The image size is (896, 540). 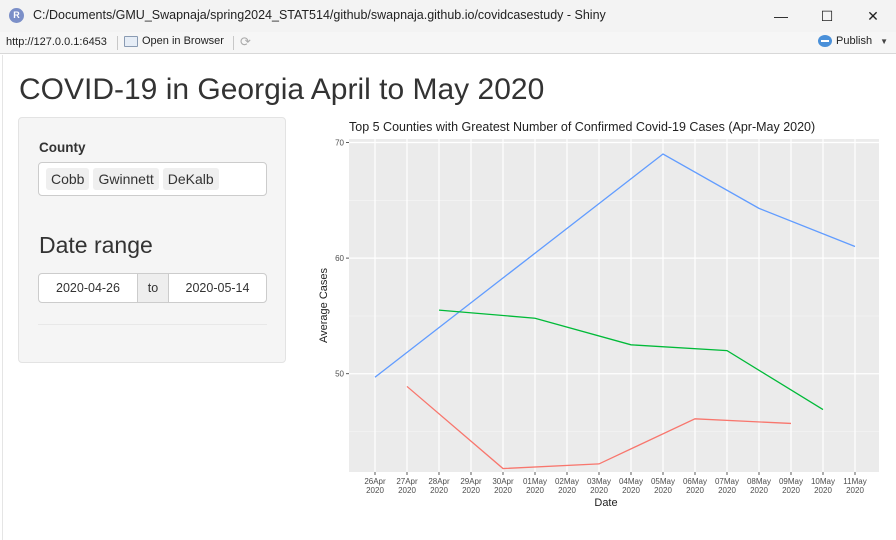 What do you see at coordinates (535, 486) in the screenshot?
I see `x-tick-label: 01May 2020` at bounding box center [535, 486].